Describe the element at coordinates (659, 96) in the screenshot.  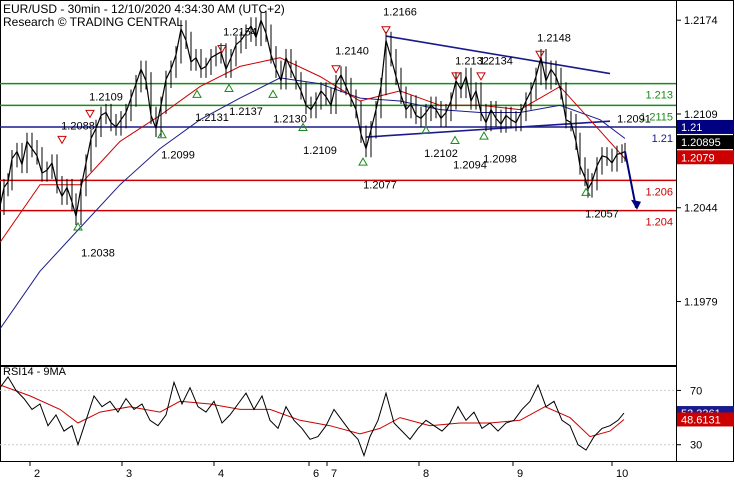
I see `level-label: 1.213` at that location.